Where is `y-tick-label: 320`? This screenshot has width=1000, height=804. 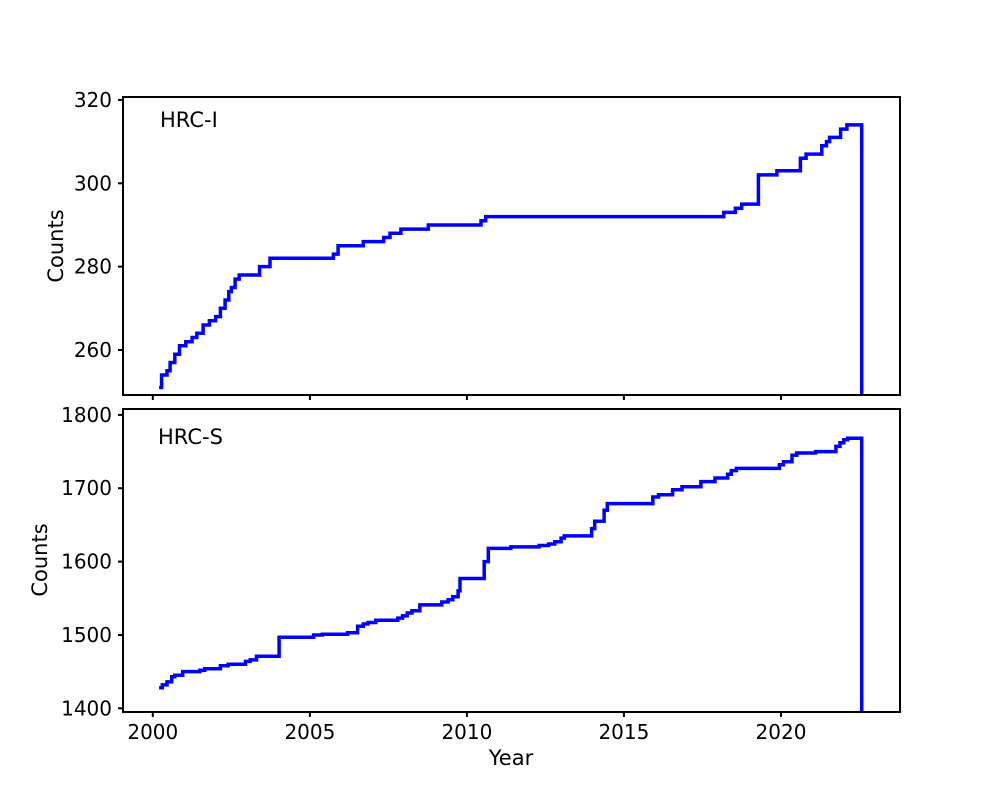 y-tick-label: 320 is located at coordinates (93, 100).